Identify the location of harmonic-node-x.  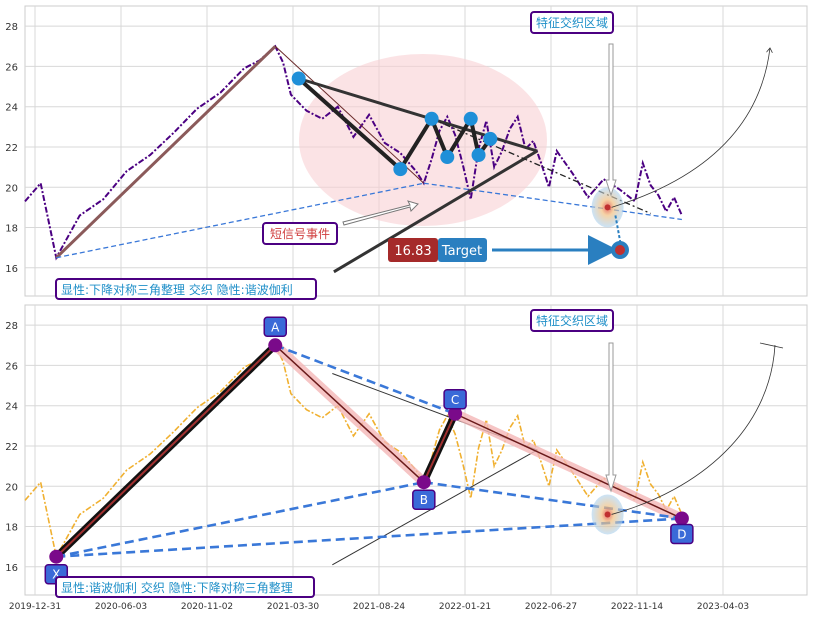
(56, 556).